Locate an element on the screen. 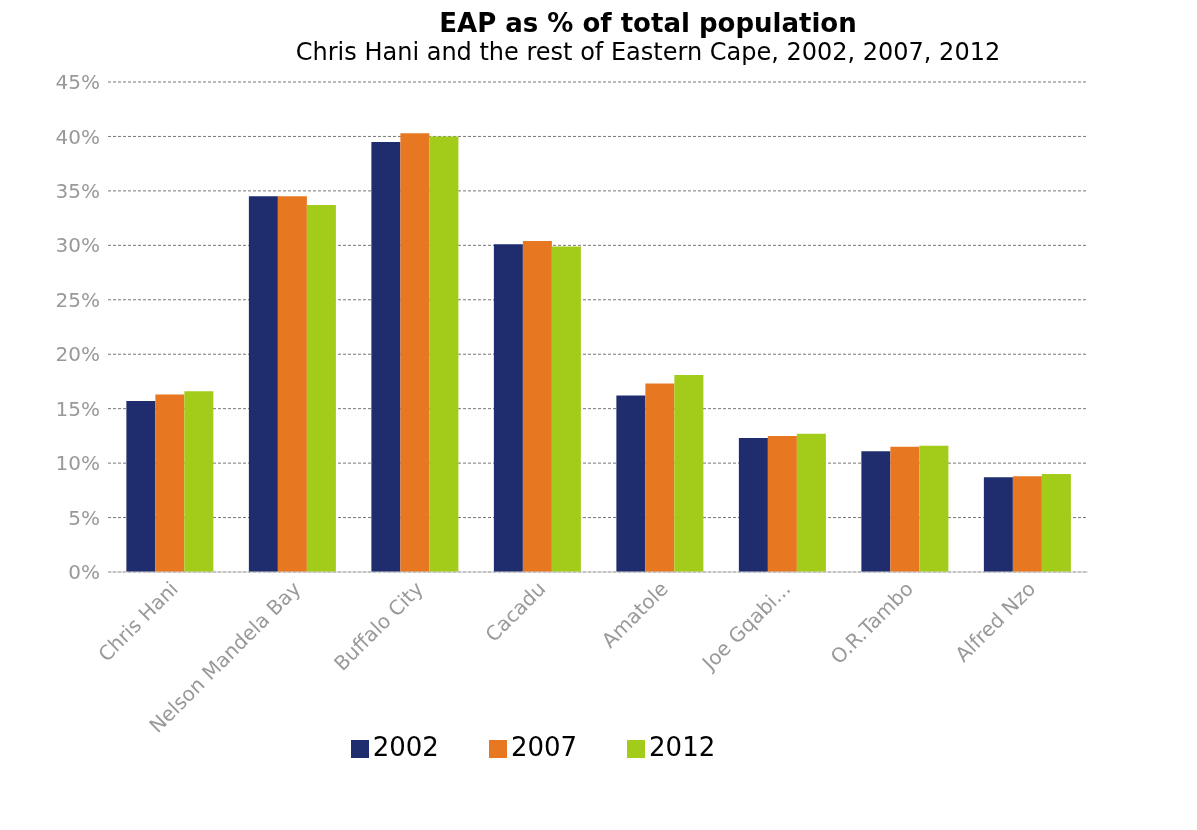 Image resolution: width=1197 pixels, height=830 pixels. y-tick-label: 0% is located at coordinates (84, 572).